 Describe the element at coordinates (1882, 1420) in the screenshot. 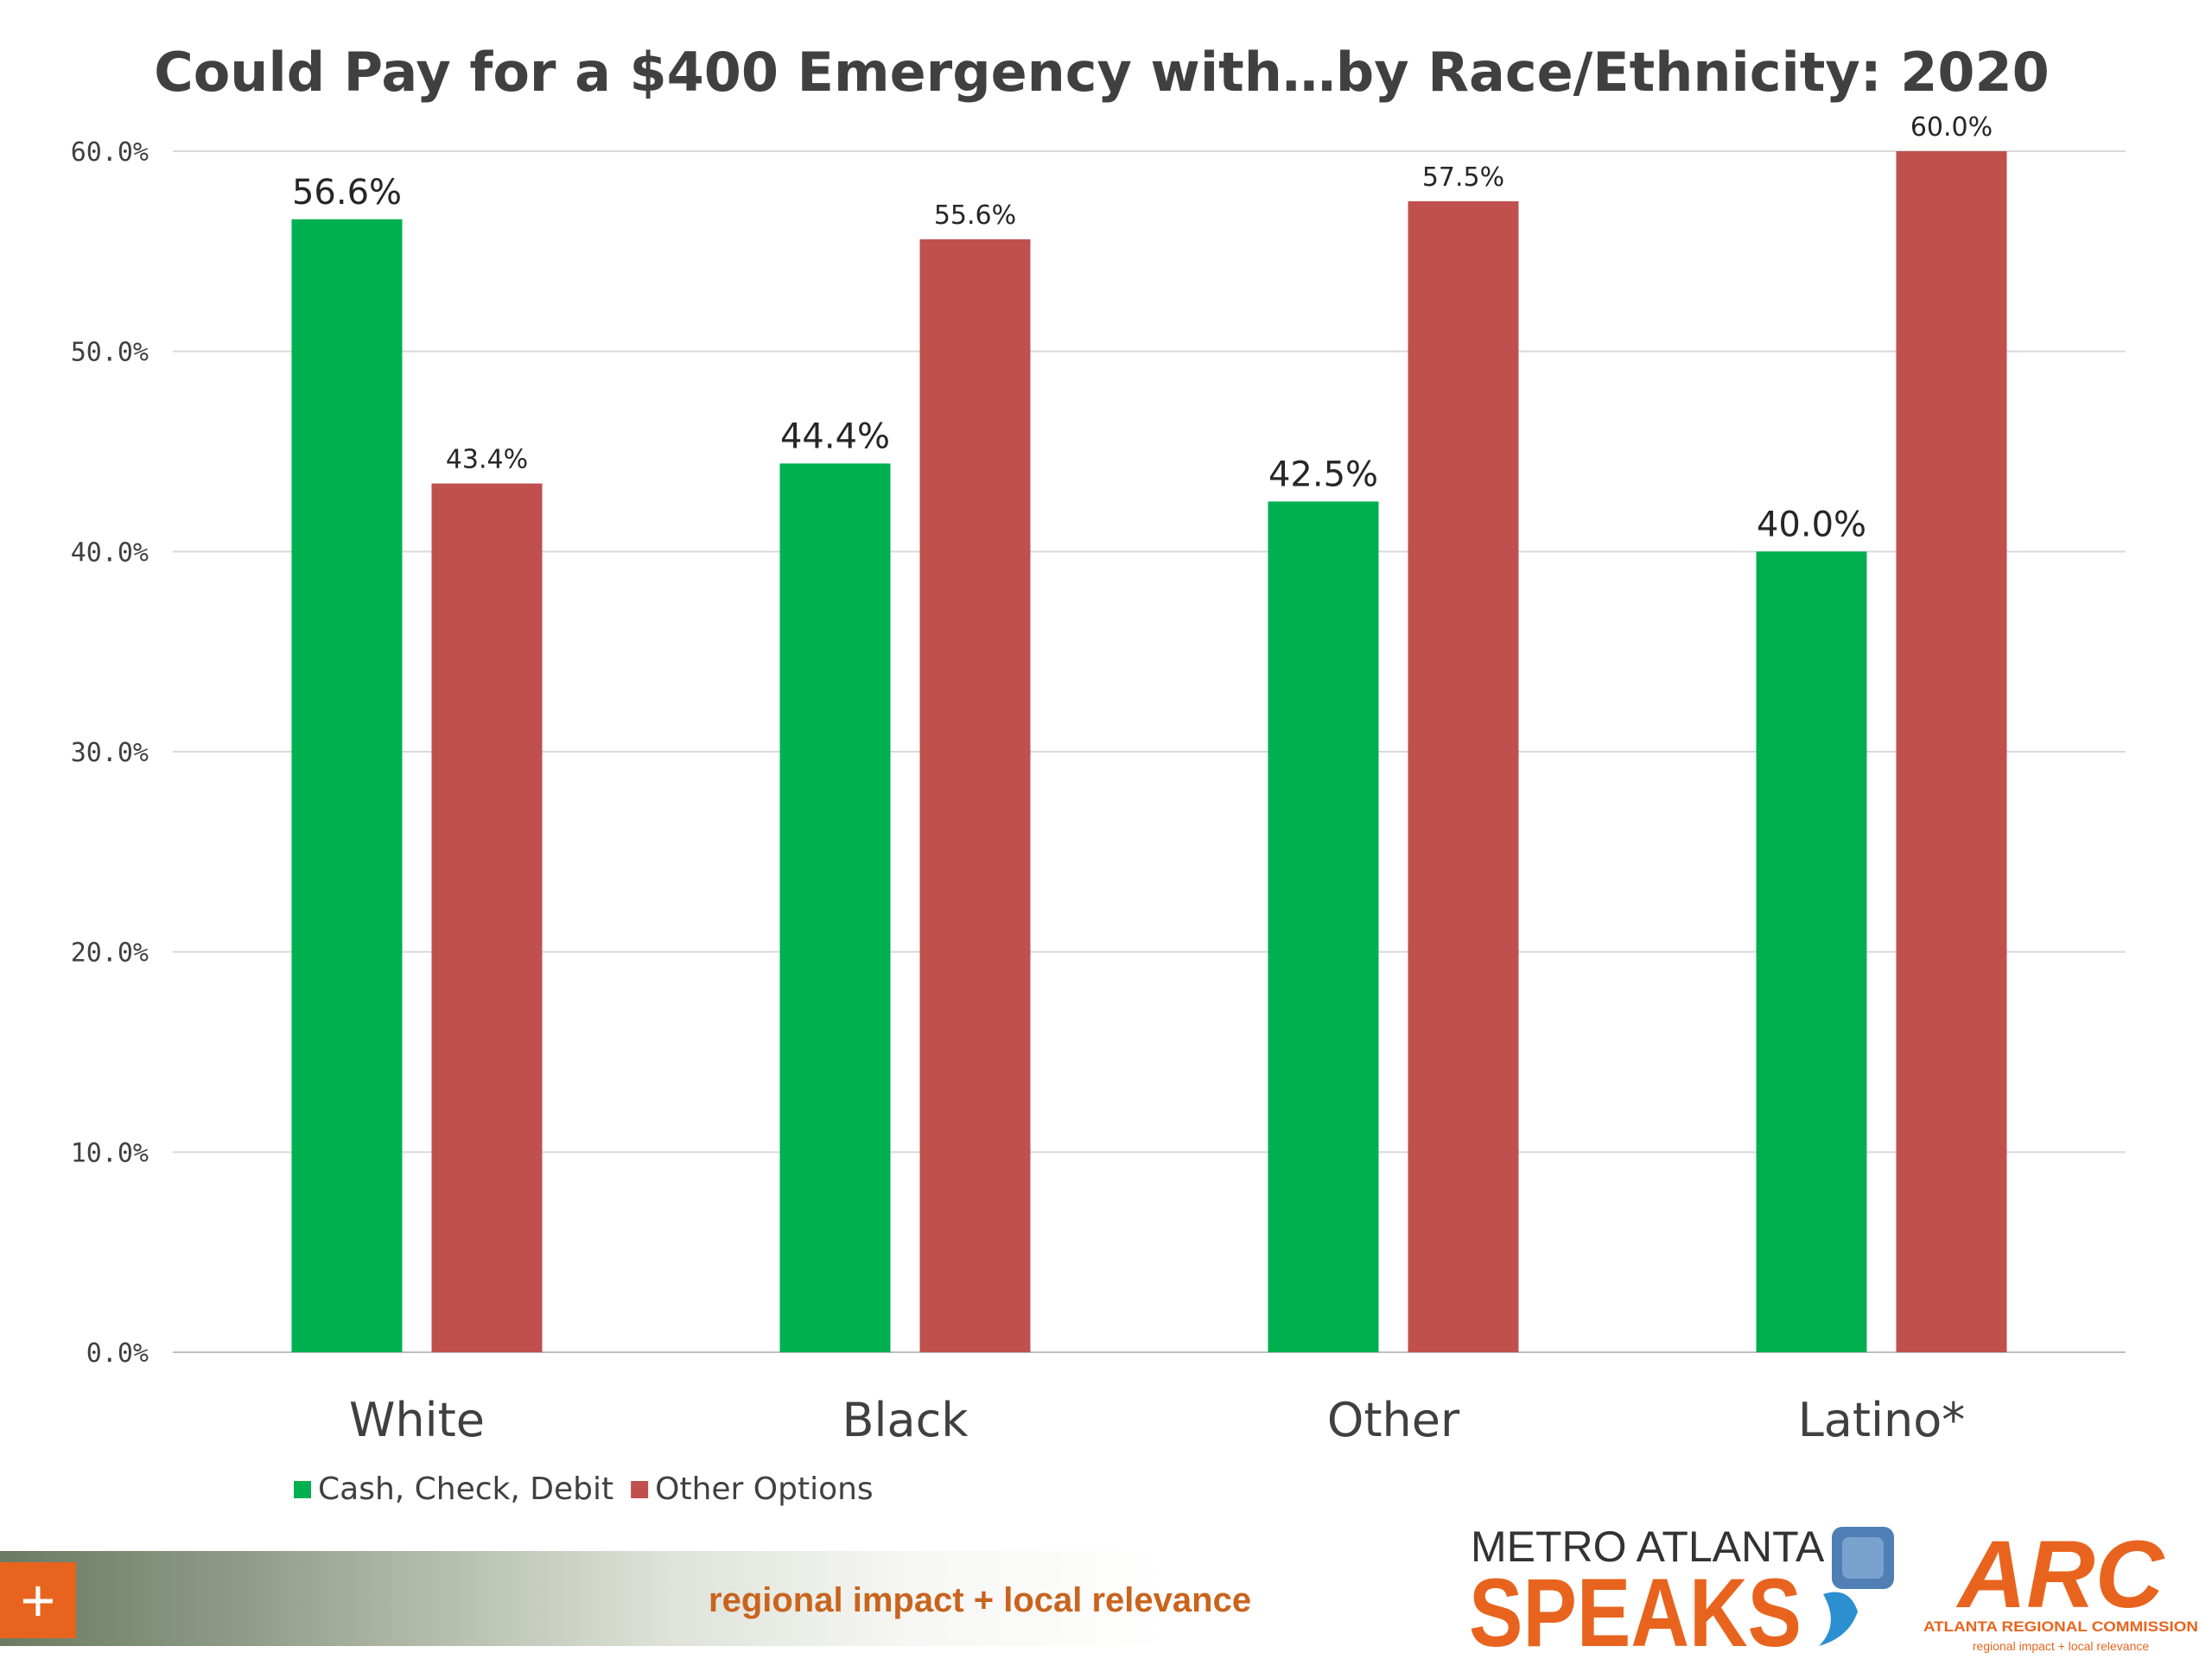

I see `category-label: Latino*` at that location.